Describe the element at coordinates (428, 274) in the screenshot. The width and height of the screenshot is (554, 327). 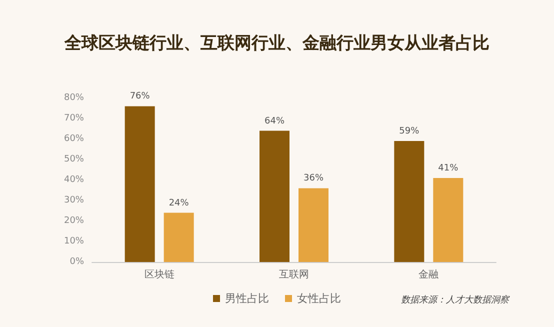
I see `x-tick-label: 金融` at that location.